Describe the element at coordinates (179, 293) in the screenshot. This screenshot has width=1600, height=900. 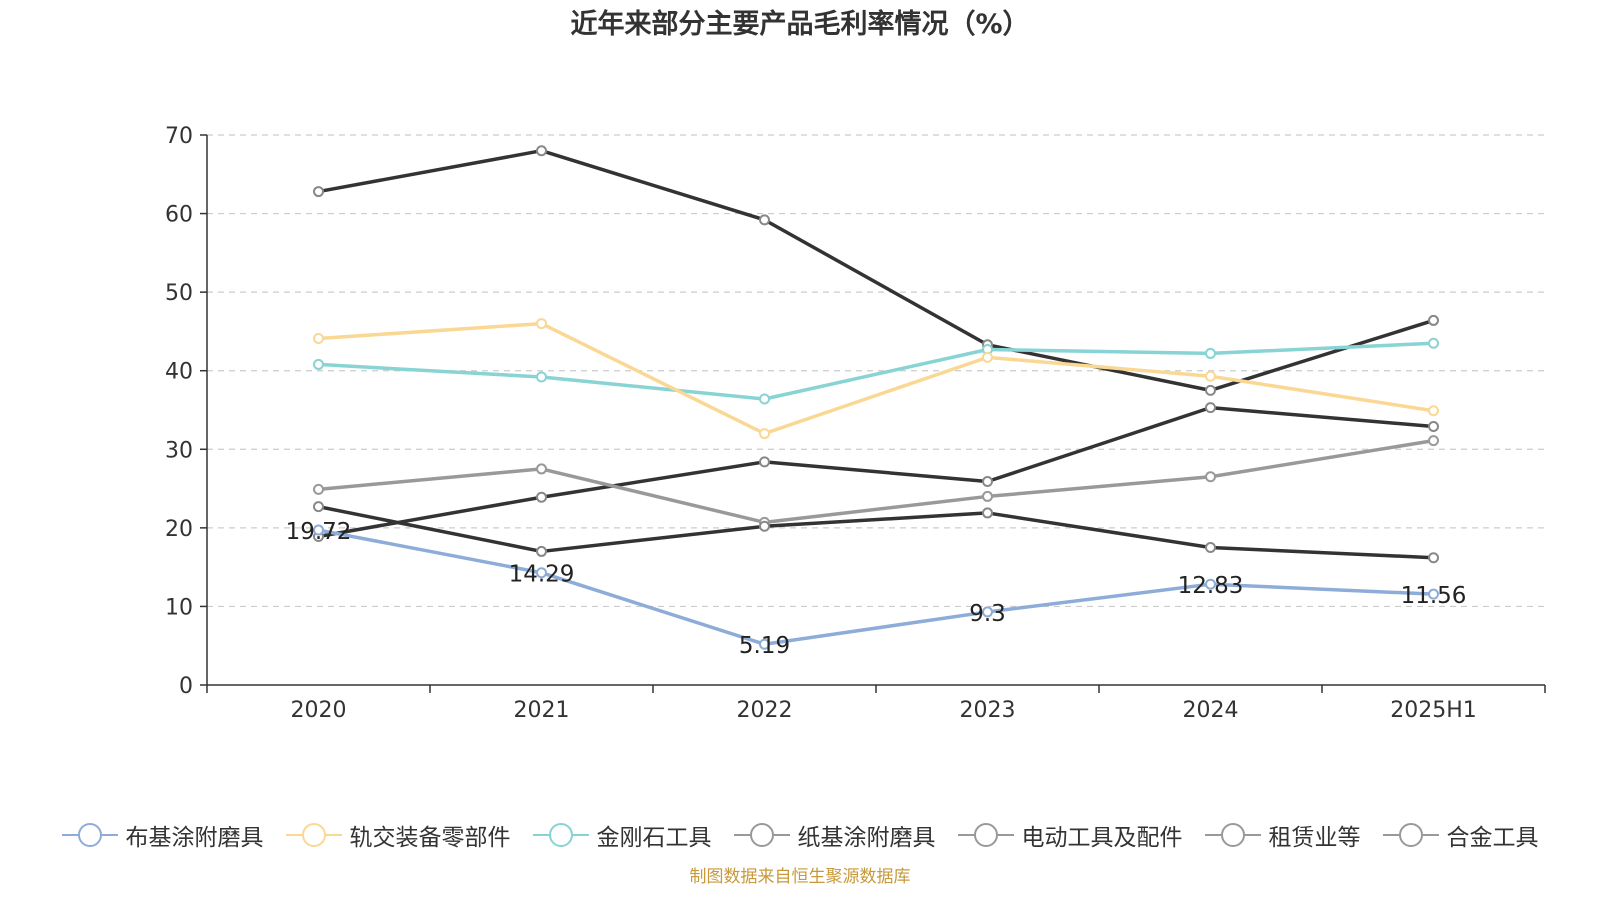
I see `y-tick-label: 50` at that location.